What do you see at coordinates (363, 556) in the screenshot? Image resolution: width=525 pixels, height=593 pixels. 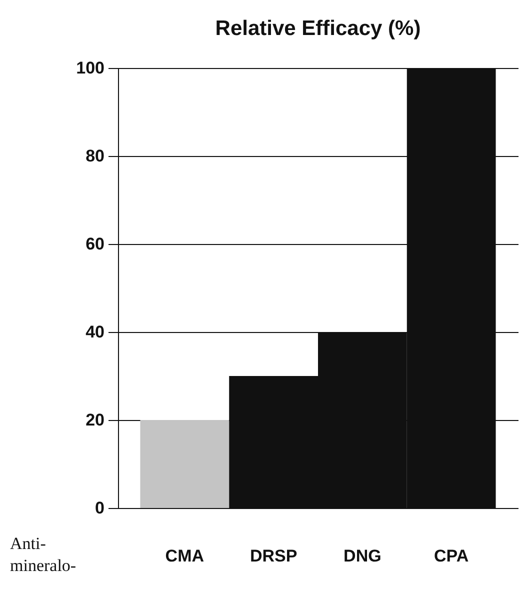 I see `x-tick-label: DNG` at bounding box center [363, 556].